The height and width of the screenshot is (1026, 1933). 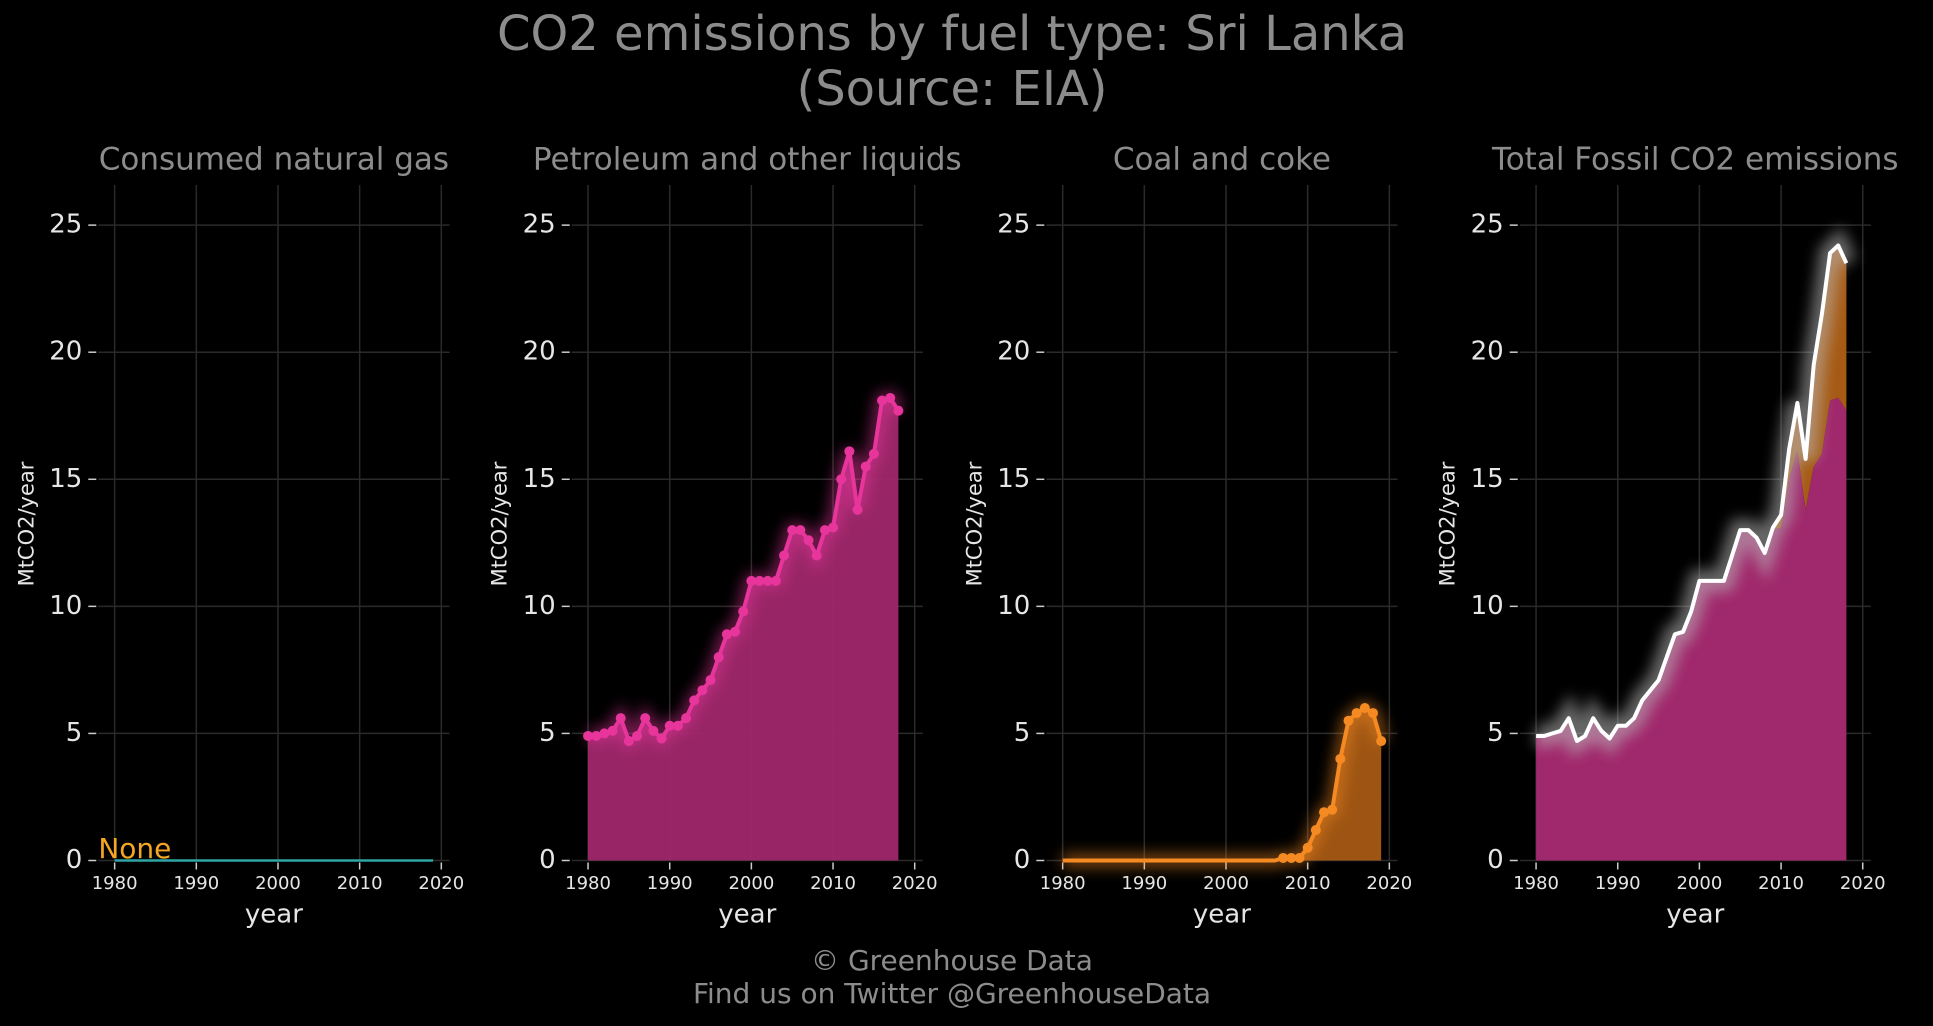 I want to click on subplot-title: Total Fossil CO2 emissions, so click(x=1695, y=160).